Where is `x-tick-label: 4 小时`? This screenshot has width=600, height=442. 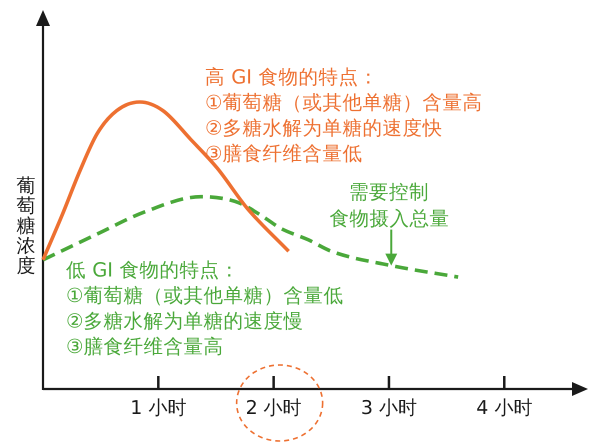
x-tick-label: 4 小时 is located at coordinates (504, 408).